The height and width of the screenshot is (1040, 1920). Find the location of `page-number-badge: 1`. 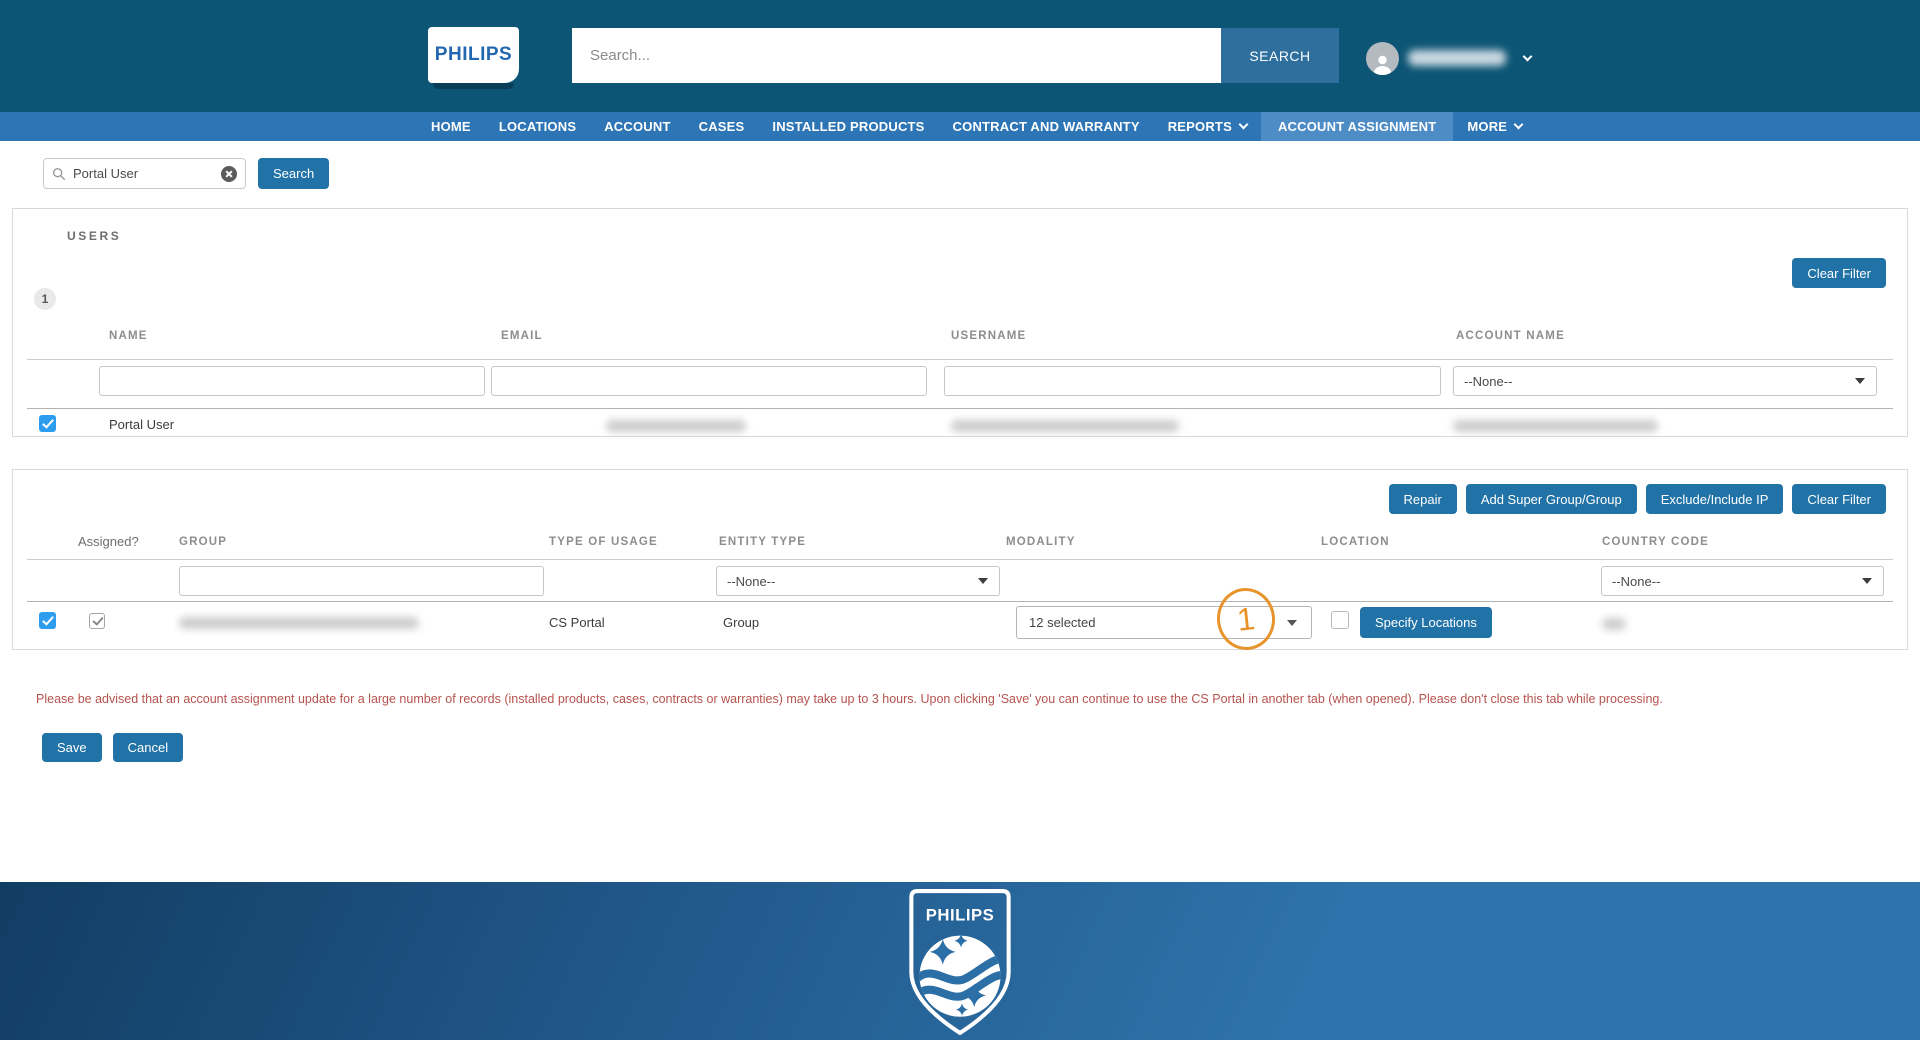

page-number-badge: 1 is located at coordinates (45, 299).